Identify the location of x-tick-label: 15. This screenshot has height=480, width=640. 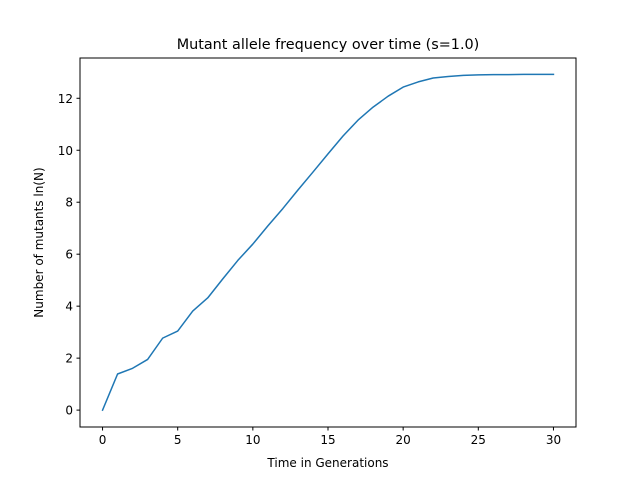
(327, 440).